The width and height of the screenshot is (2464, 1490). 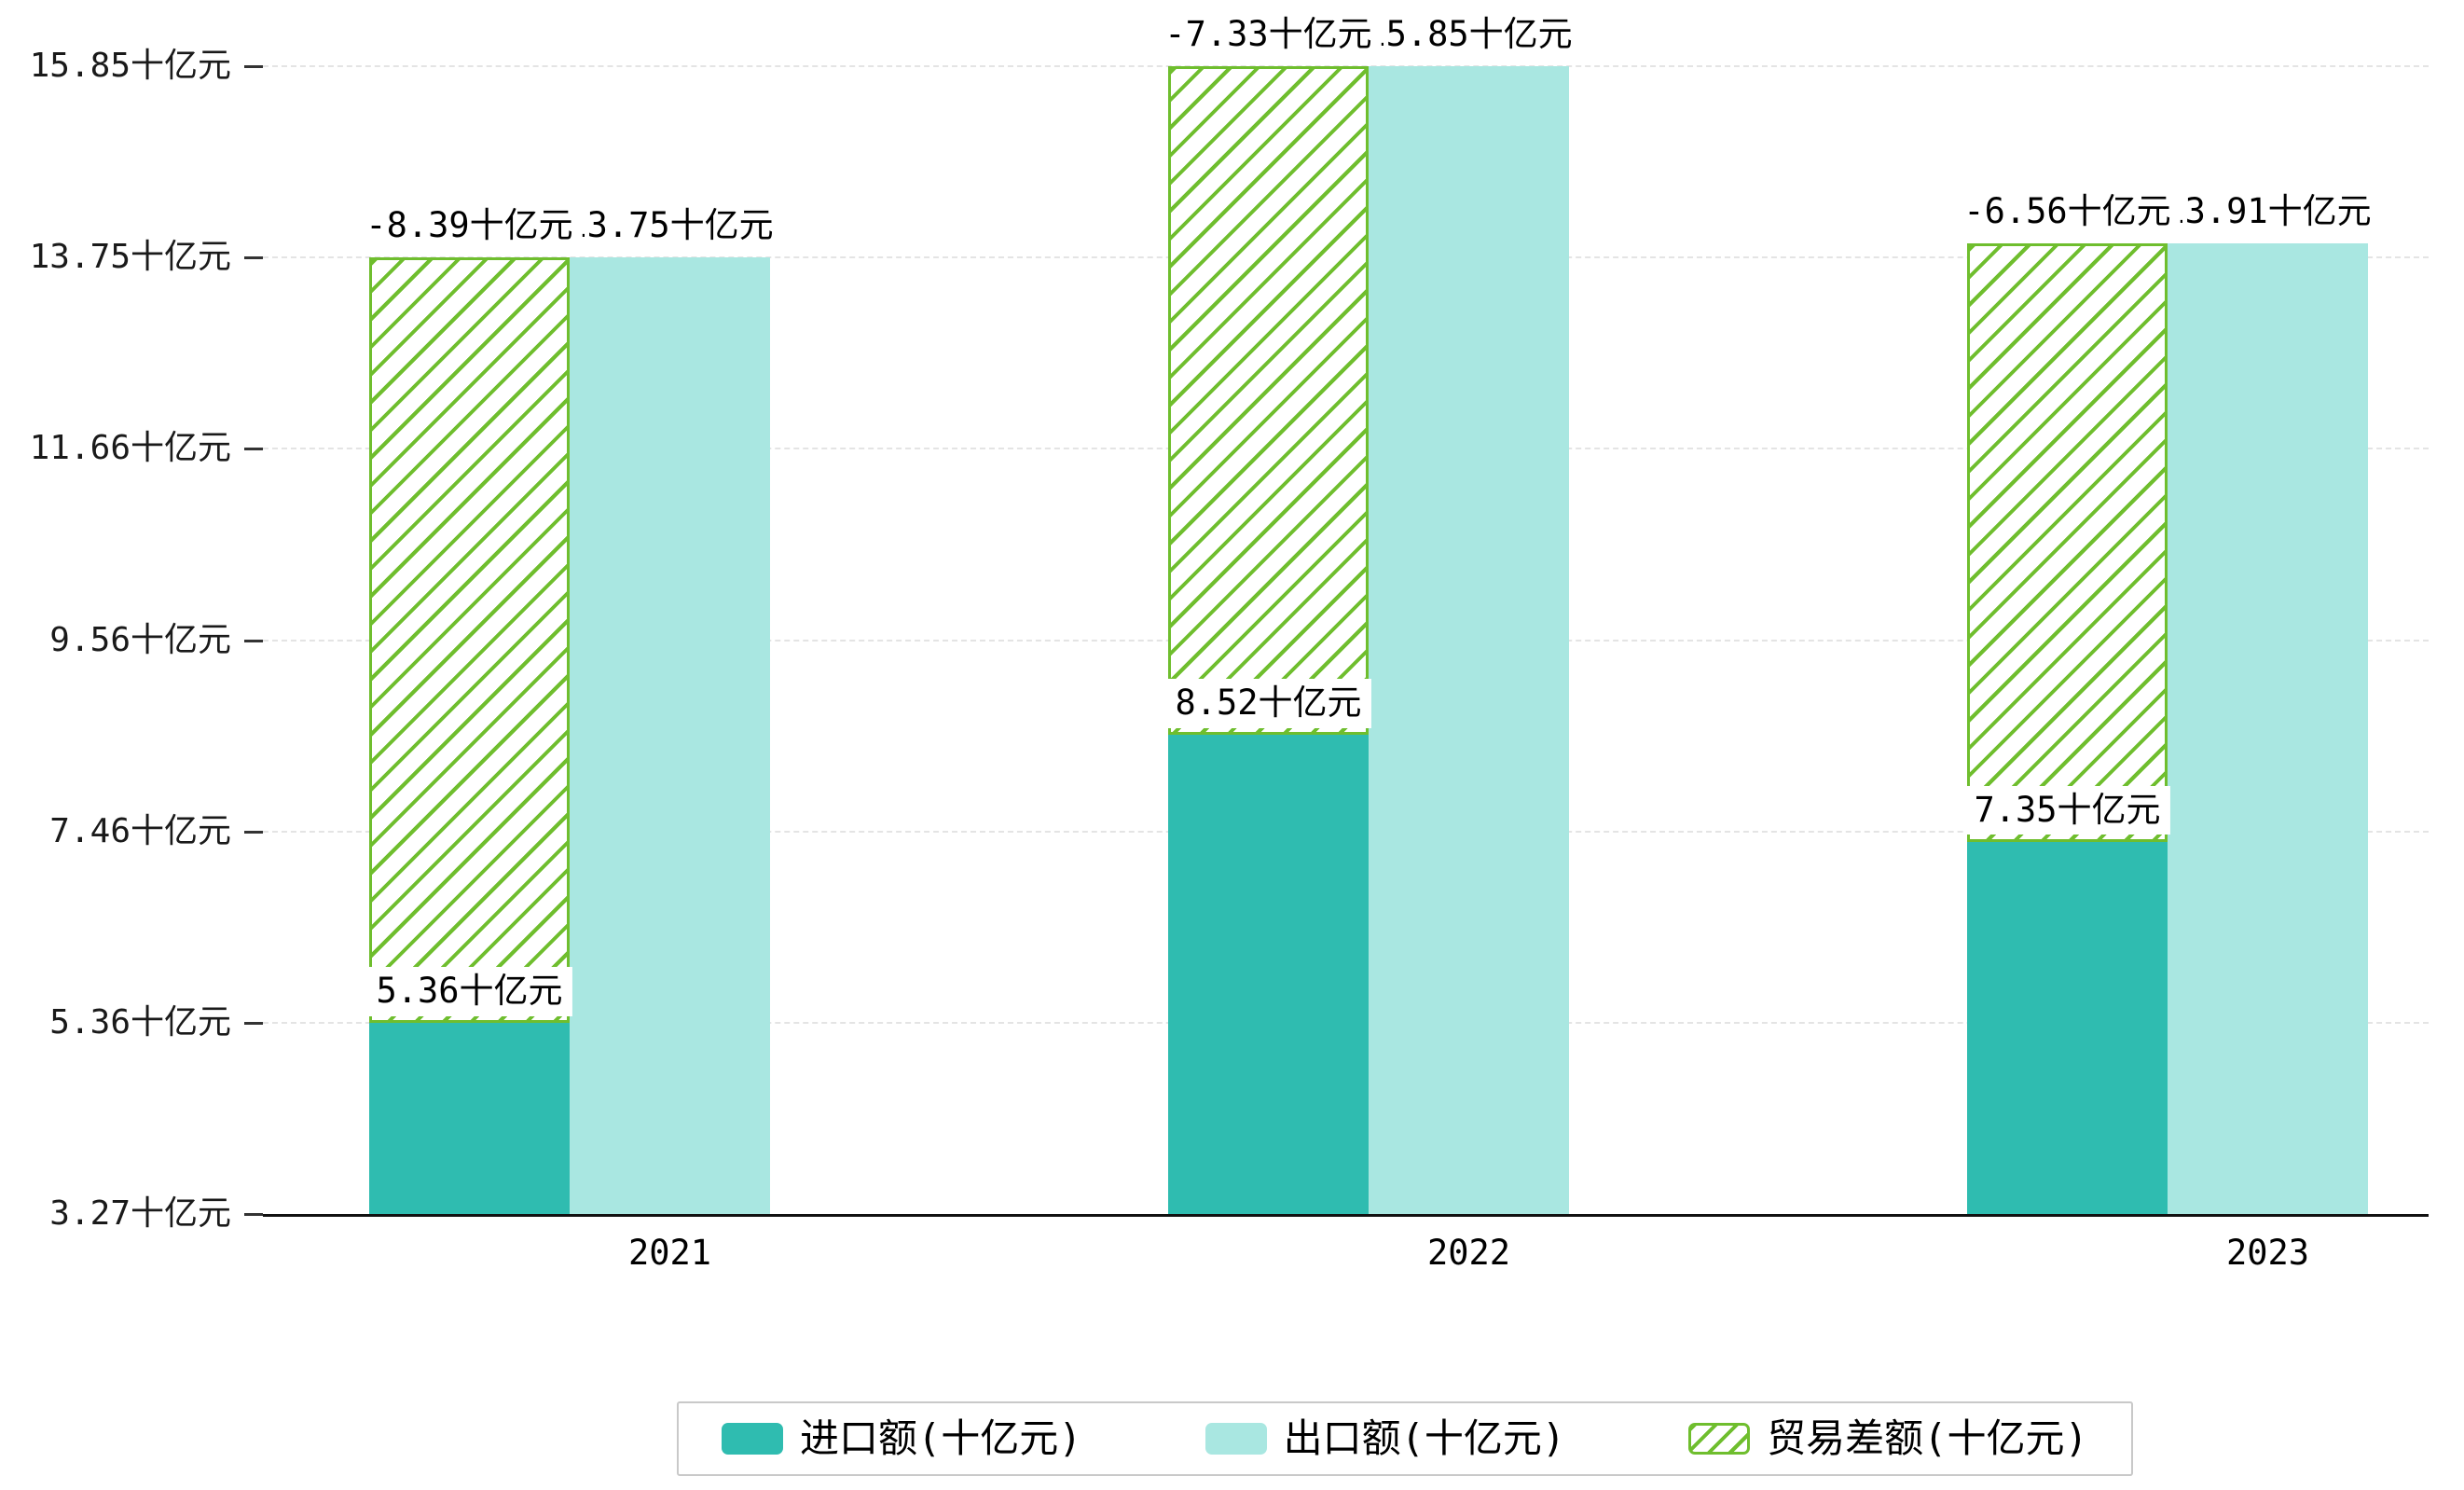 I want to click on legend-item-export: 出口额(十亿元), so click(x=1385, y=1438).